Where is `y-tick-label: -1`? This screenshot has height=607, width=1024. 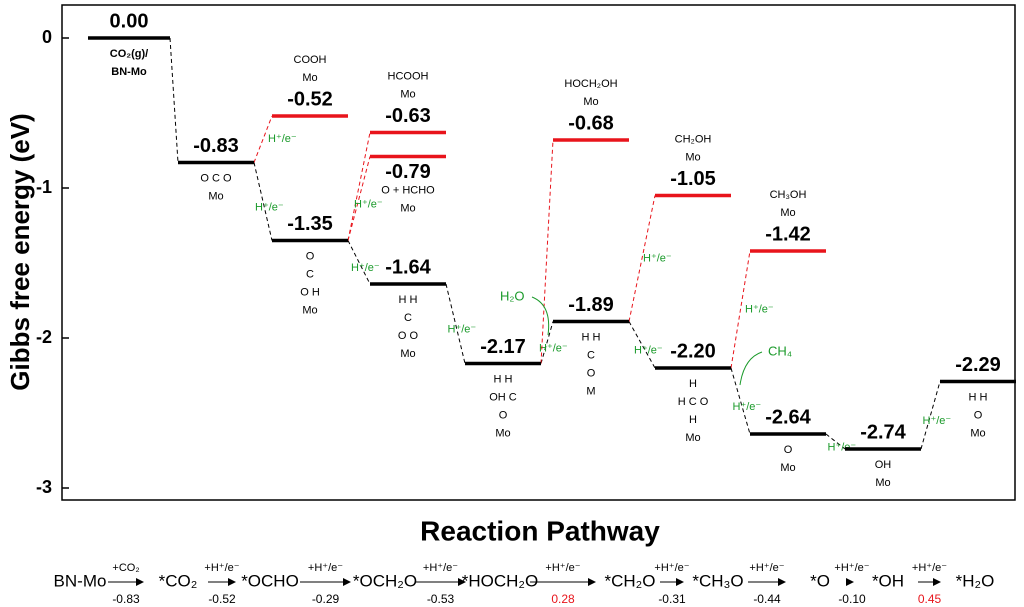
y-tick-label: -1 is located at coordinates (44, 187).